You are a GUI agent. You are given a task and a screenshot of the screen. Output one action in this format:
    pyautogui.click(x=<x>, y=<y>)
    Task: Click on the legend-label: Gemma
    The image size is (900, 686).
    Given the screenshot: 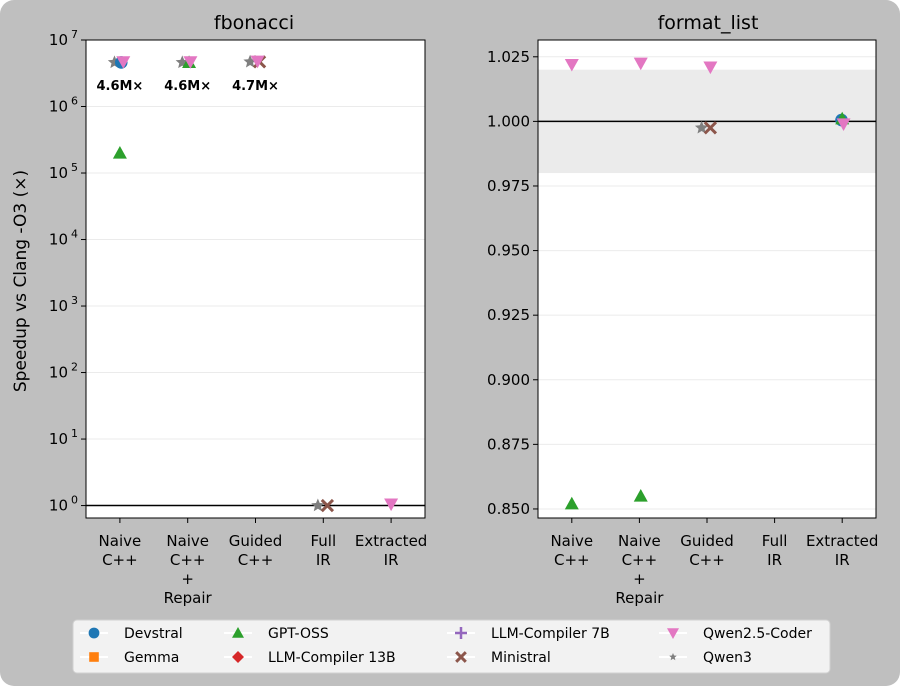 What is the action you would take?
    pyautogui.click(x=151, y=658)
    